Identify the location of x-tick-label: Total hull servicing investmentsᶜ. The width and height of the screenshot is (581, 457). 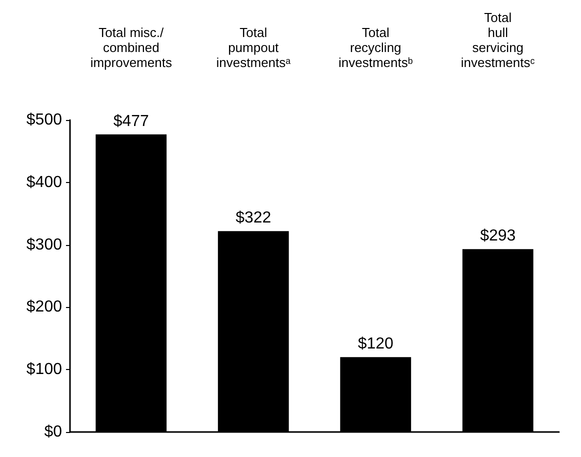
(498, 40).